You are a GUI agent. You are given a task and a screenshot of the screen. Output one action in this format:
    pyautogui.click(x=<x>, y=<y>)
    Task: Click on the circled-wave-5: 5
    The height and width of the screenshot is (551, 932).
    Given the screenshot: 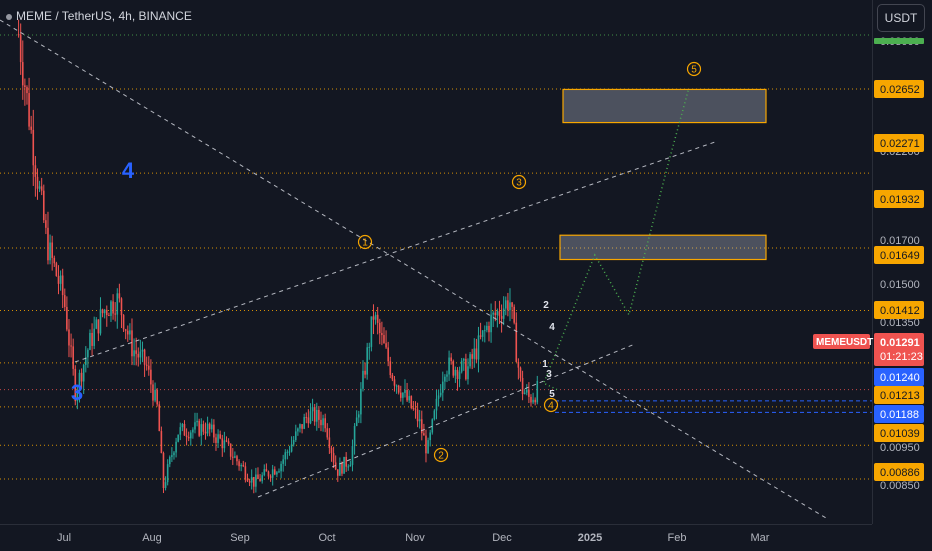 What is the action you would take?
    pyautogui.click(x=694, y=70)
    